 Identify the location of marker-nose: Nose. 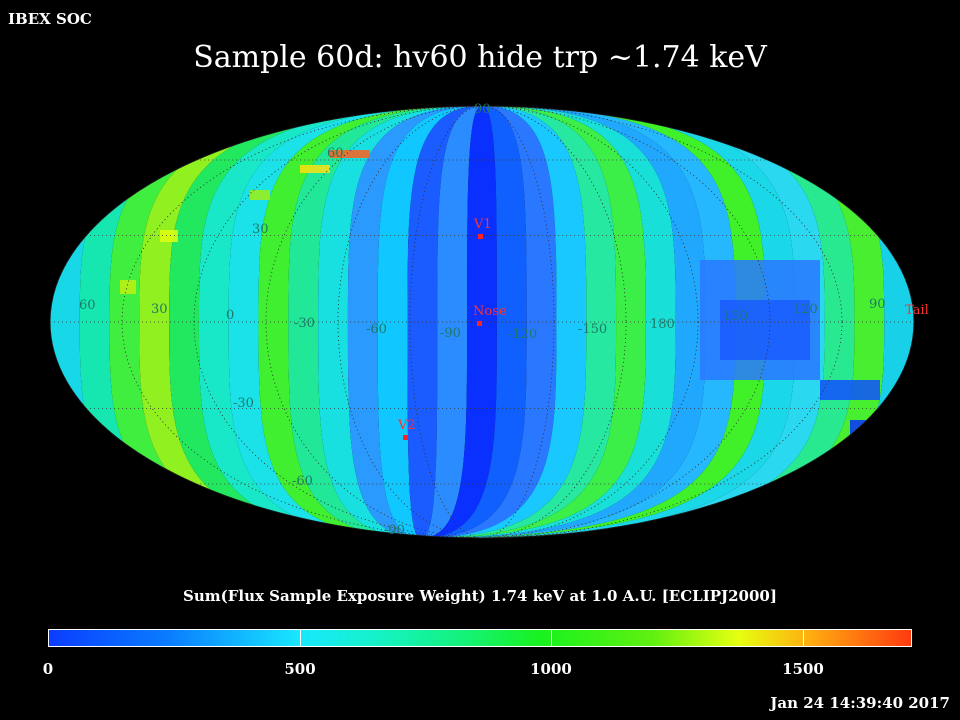
(490, 315).